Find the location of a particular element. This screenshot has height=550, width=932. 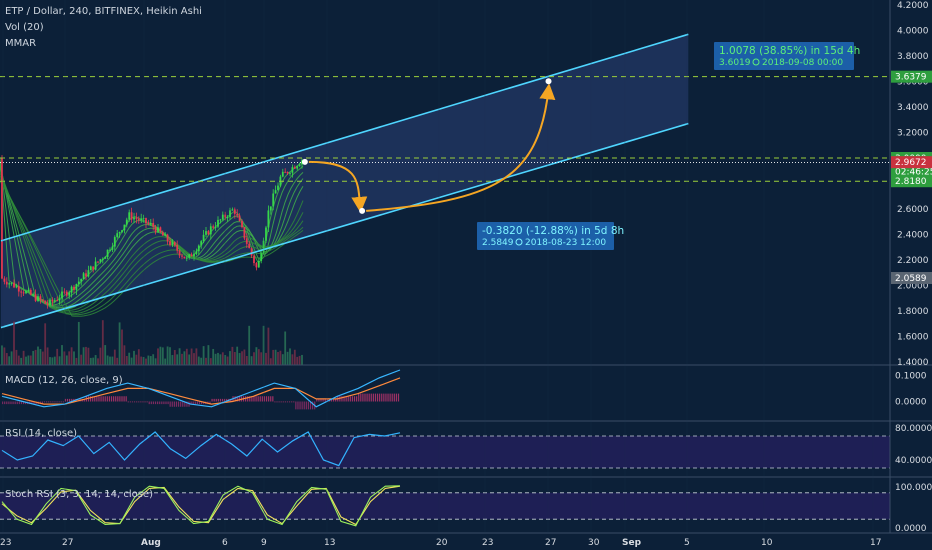

measure-callout-change: -0.3820 (-12.88%) in 5d 8h is located at coordinates (553, 231).